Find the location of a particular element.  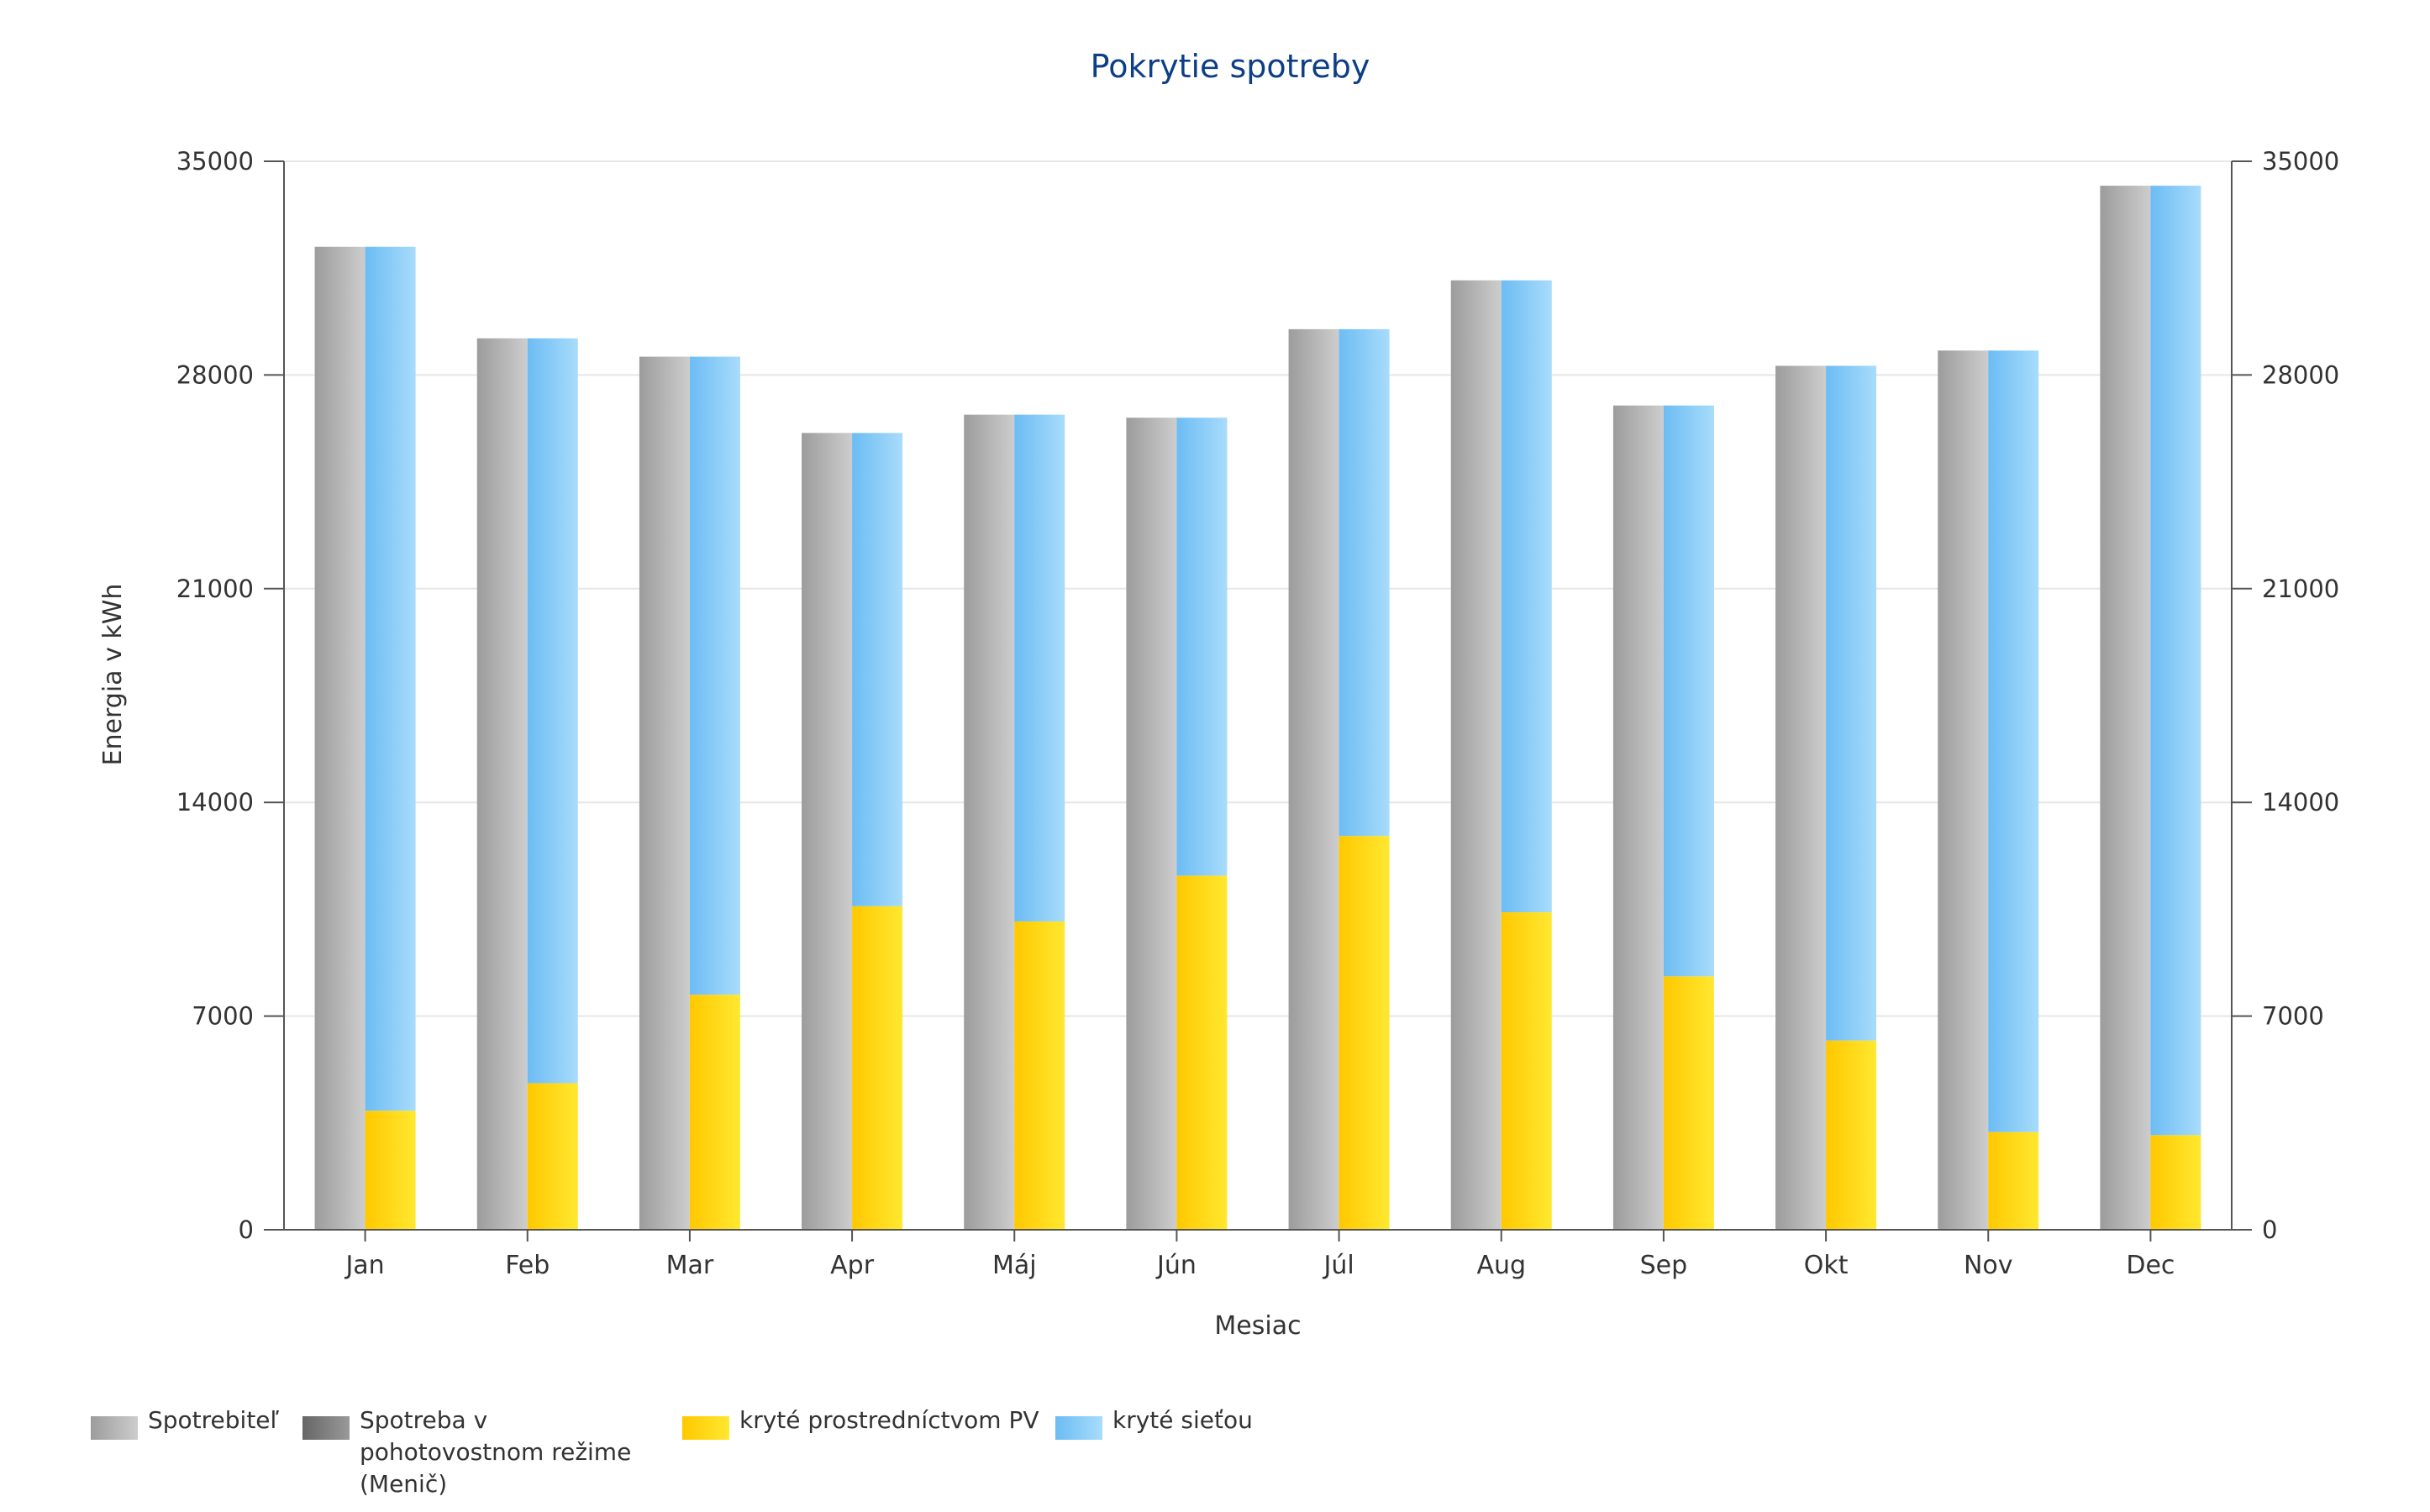

x-tick-label: Apr is located at coordinates (853, 1265).